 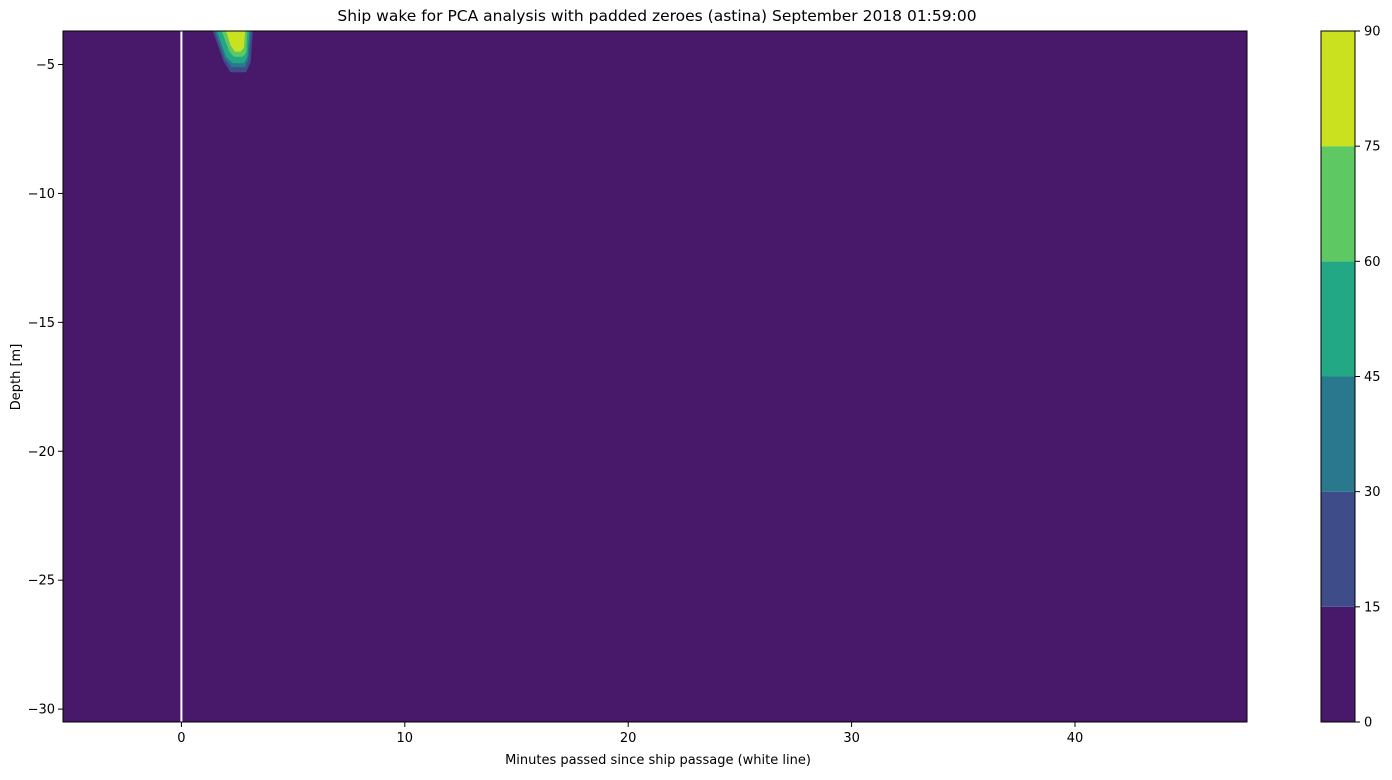 What do you see at coordinates (181, 738) in the screenshot?
I see `x-tick-label: 0` at bounding box center [181, 738].